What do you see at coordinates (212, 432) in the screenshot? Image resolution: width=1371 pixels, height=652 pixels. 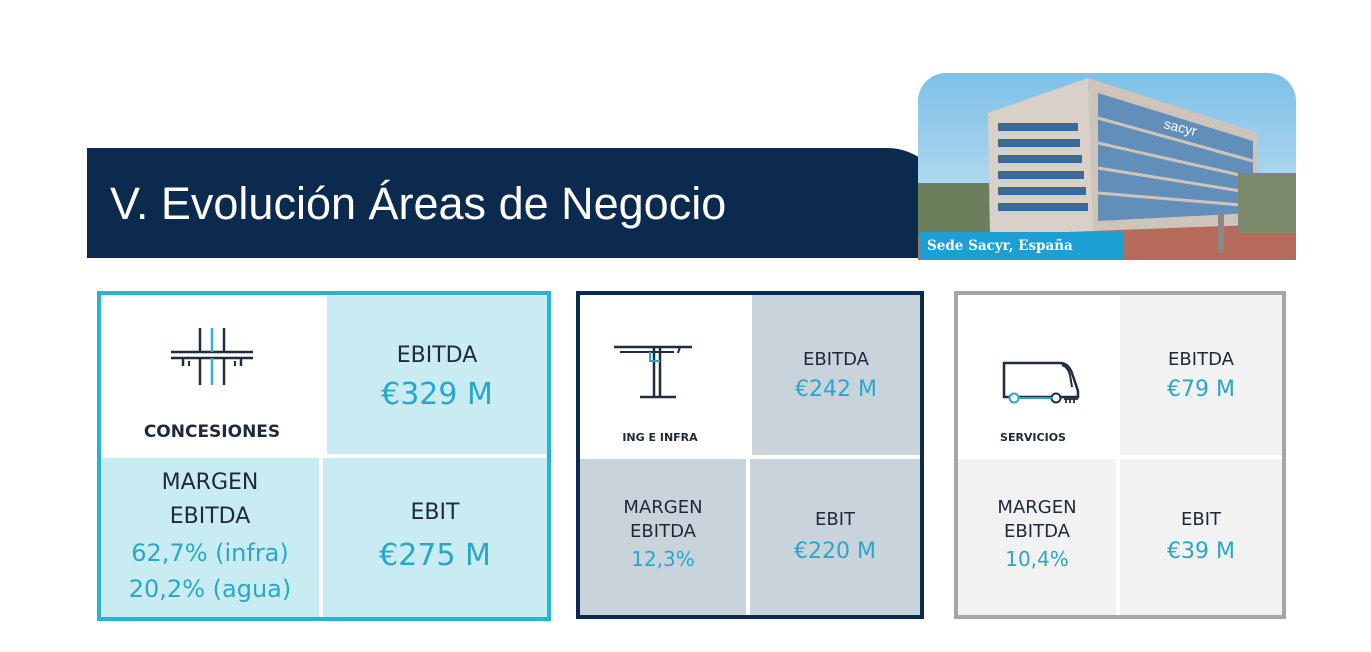 I see `area-label: CONCESIONES` at bounding box center [212, 432].